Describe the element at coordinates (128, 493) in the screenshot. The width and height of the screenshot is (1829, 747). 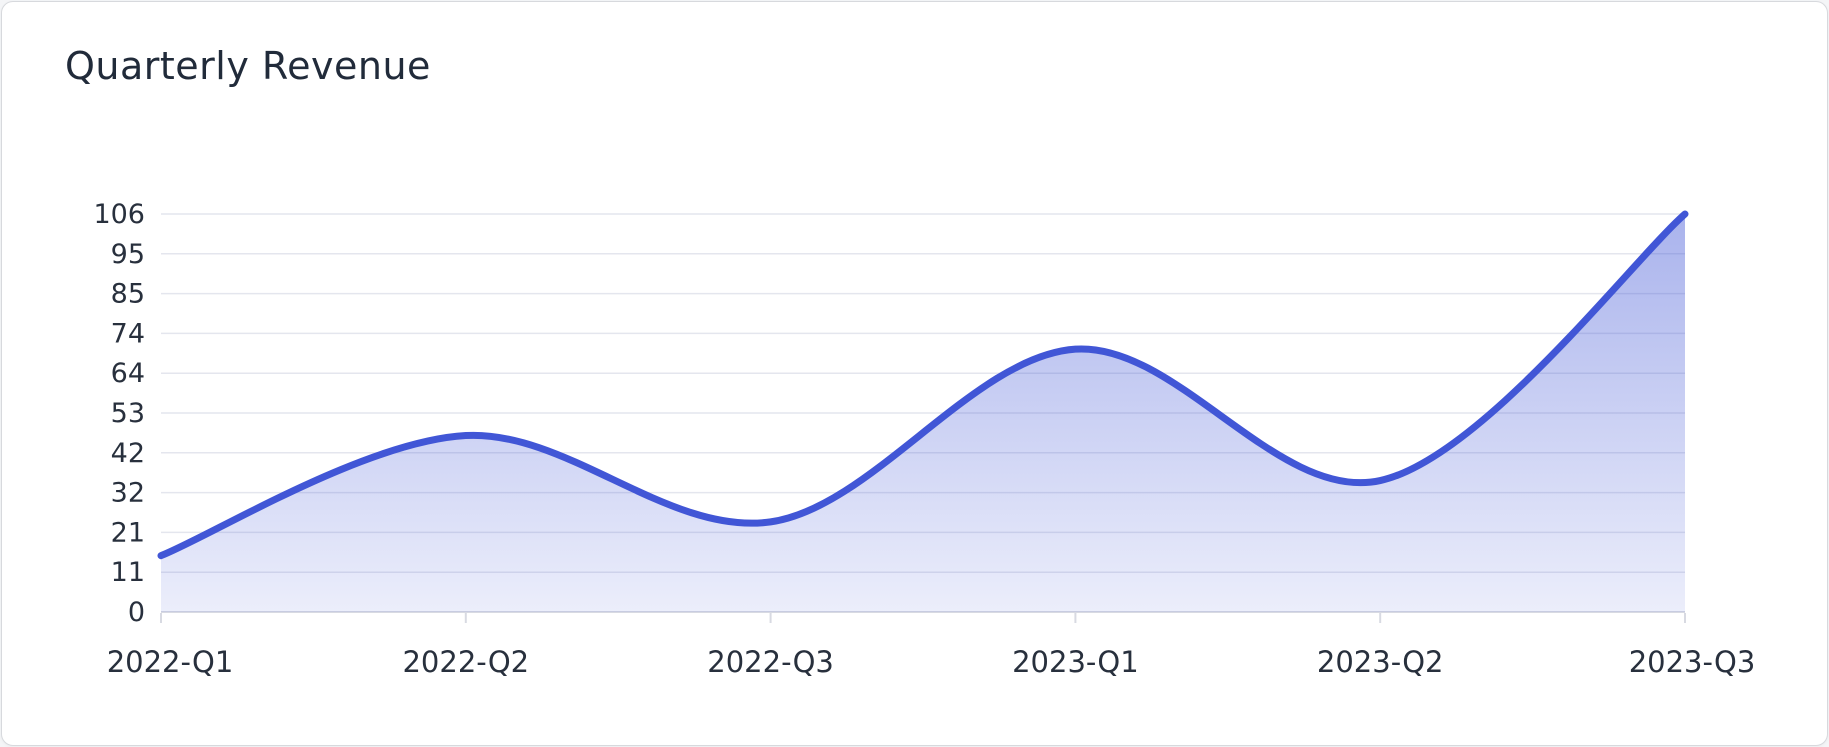
I see `y-tick-label: 32` at that location.